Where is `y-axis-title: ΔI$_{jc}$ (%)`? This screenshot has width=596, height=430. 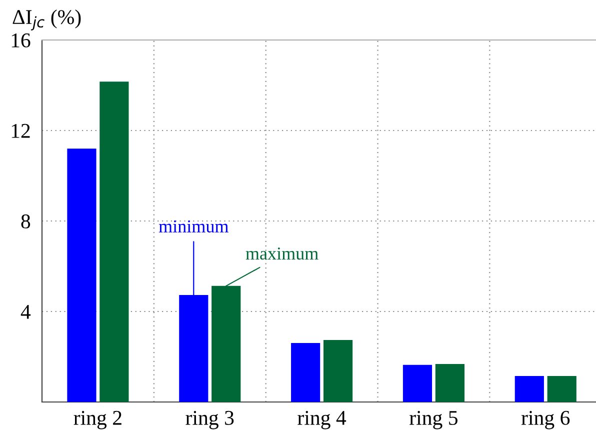 y-axis-title: ΔI$_{jc}$ (%) is located at coordinates (46, 19).